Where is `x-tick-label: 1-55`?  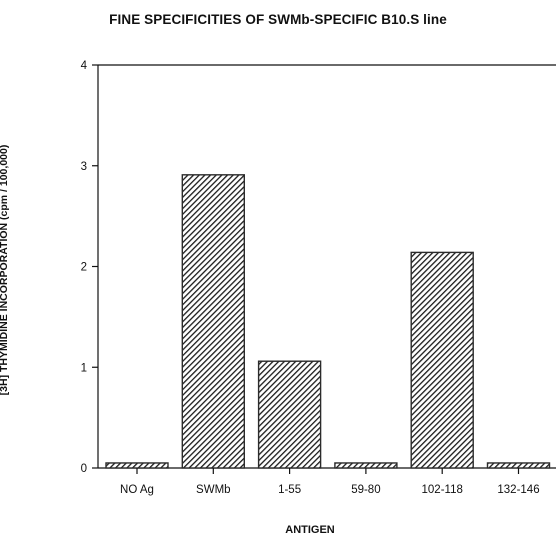 x-tick-label: 1-55 is located at coordinates (289, 490).